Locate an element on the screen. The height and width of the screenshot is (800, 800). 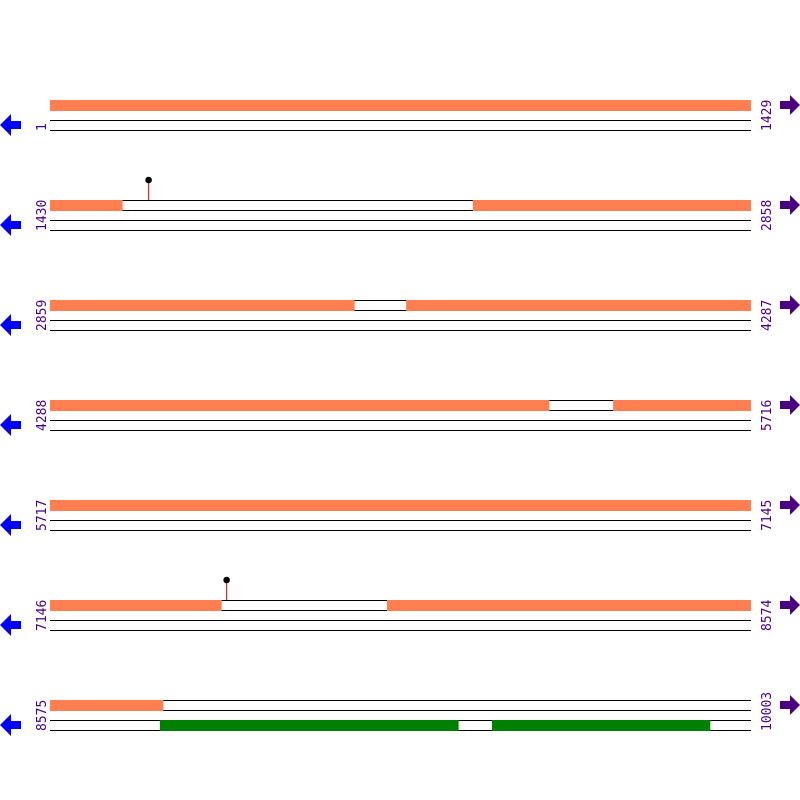
map-row: 8575 10003 is located at coordinates (400, 714).